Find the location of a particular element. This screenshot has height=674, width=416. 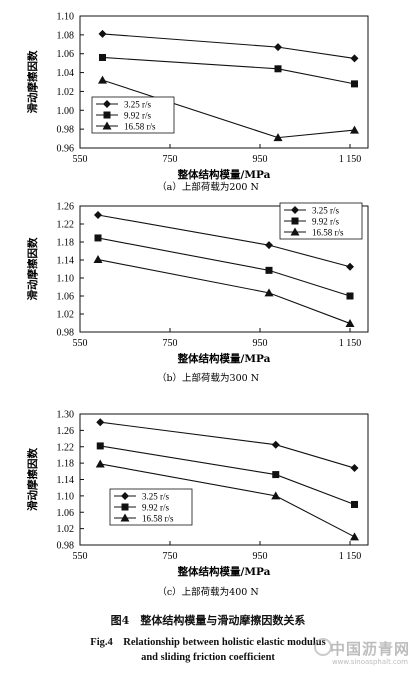

panel-caption: （c）上部荷载为400 N is located at coordinates (207, 592).